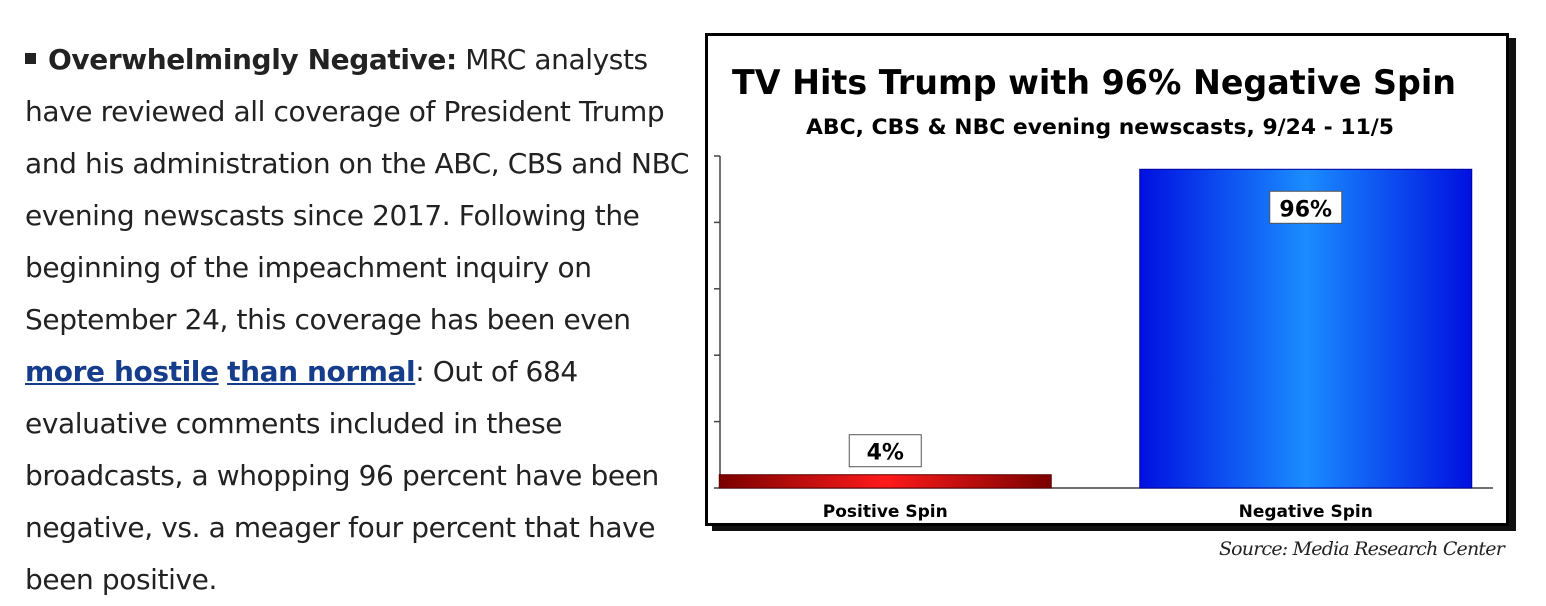 The width and height of the screenshot is (1546, 606). I want to click on space, so click(223, 371).